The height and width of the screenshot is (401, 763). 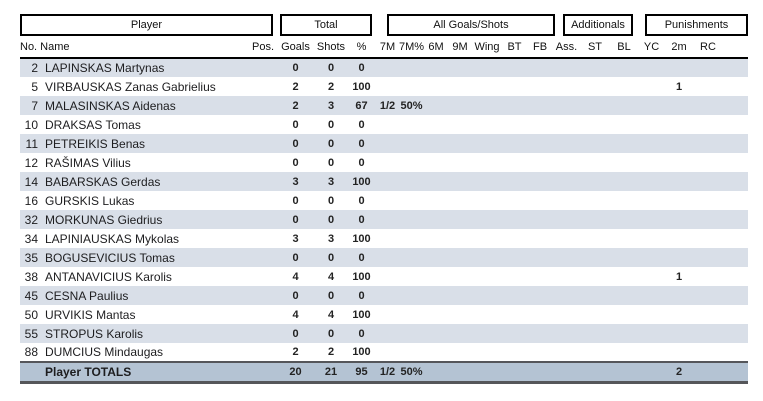 What do you see at coordinates (595, 47) in the screenshot?
I see `column-header-st: ST` at bounding box center [595, 47].